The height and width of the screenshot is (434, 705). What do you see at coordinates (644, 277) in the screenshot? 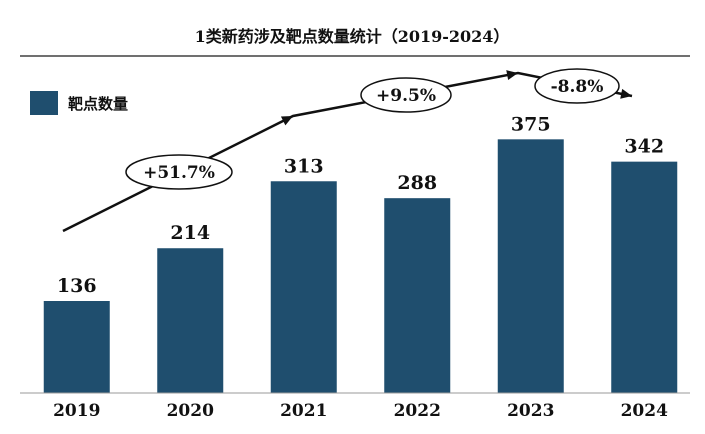
I see `bar-2024` at bounding box center [644, 277].